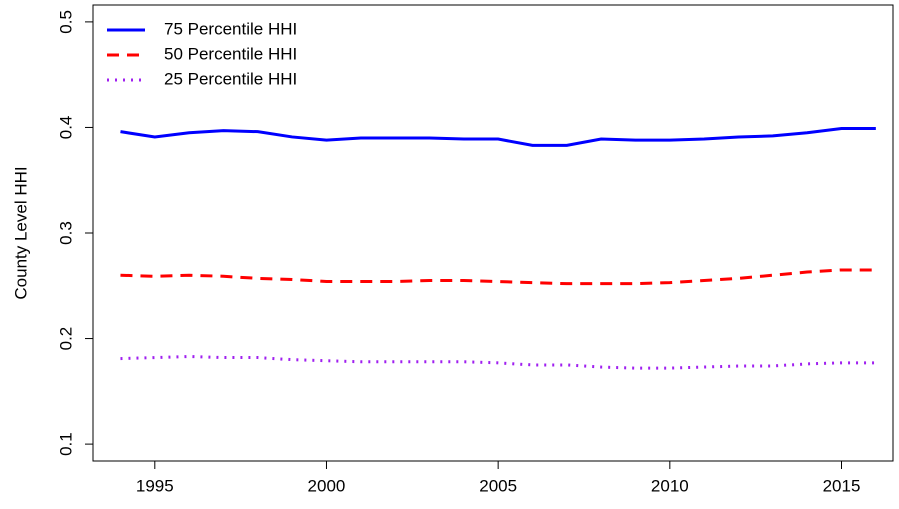 The width and height of the screenshot is (899, 509). I want to click on legend-label: 50 Percentile HHI, so click(230, 53).